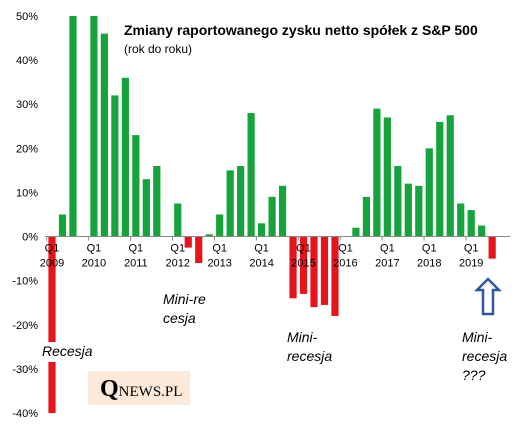 The width and height of the screenshot is (532, 430). Describe the element at coordinates (261, 256) in the screenshot. I see `x-tick-label: Q1 2014` at that location.